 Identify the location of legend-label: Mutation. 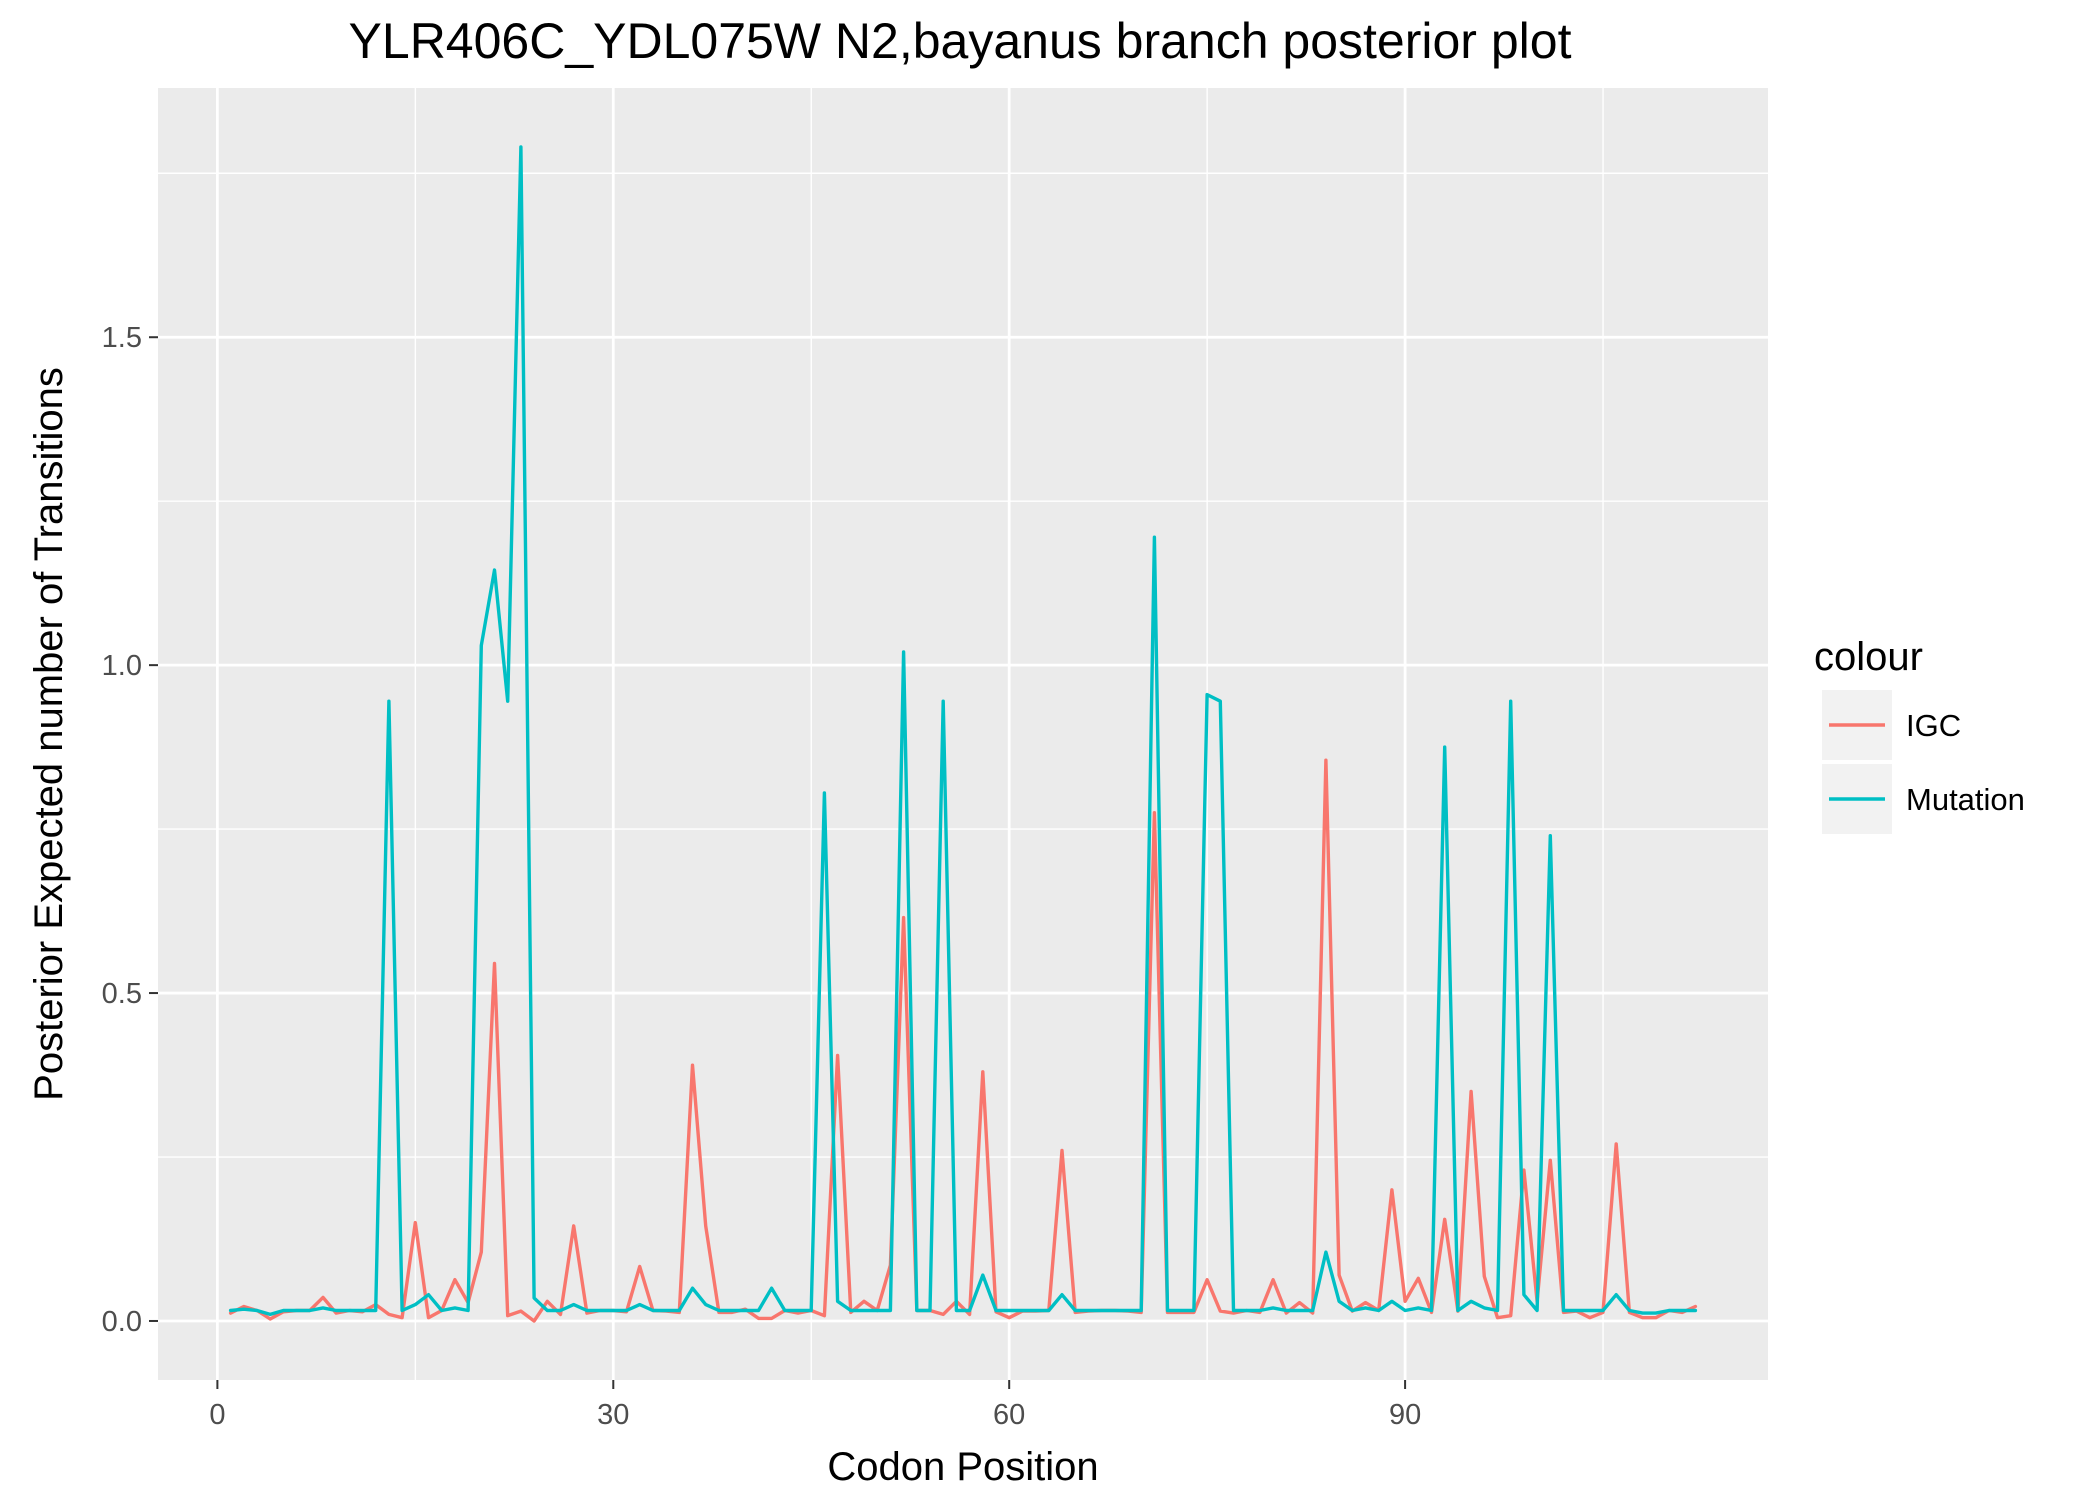
(1965, 799).